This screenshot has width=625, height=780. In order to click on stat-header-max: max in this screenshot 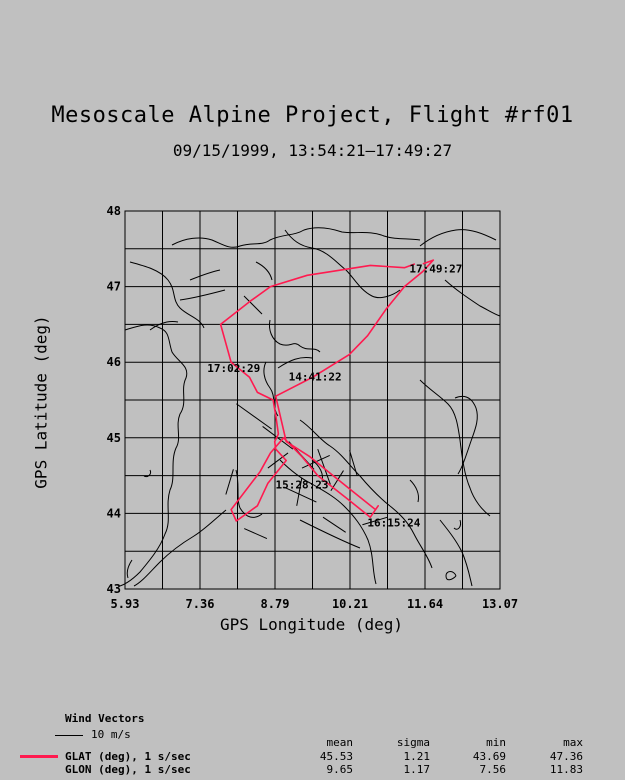, I will do `click(573, 742)`.